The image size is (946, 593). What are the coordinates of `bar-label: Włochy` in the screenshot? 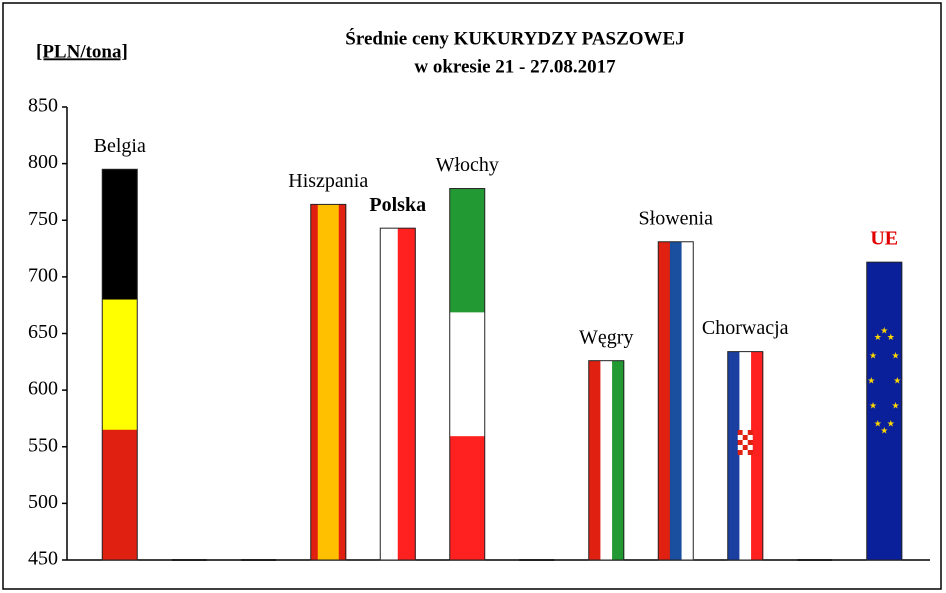 It's located at (467, 165).